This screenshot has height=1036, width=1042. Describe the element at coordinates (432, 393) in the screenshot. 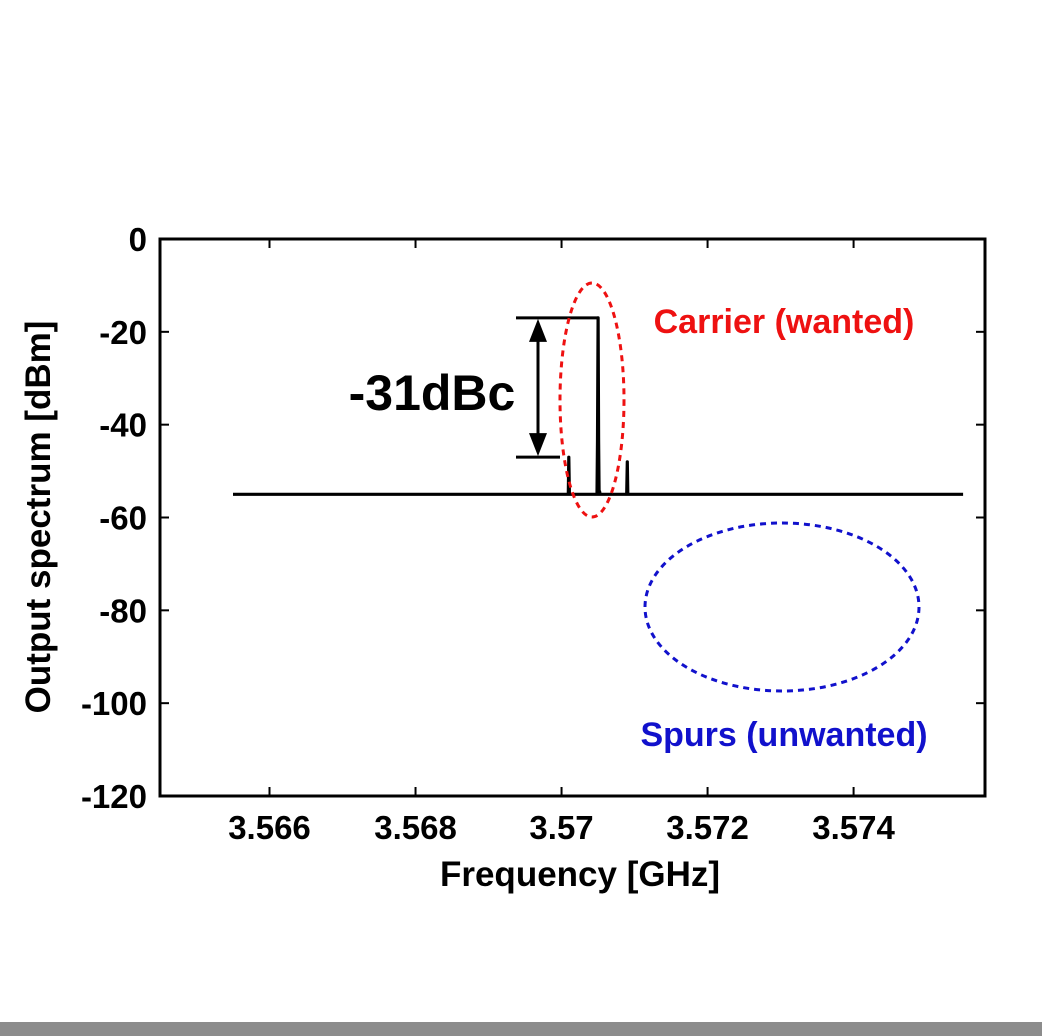

I see `dbc-label: -31dBc` at that location.